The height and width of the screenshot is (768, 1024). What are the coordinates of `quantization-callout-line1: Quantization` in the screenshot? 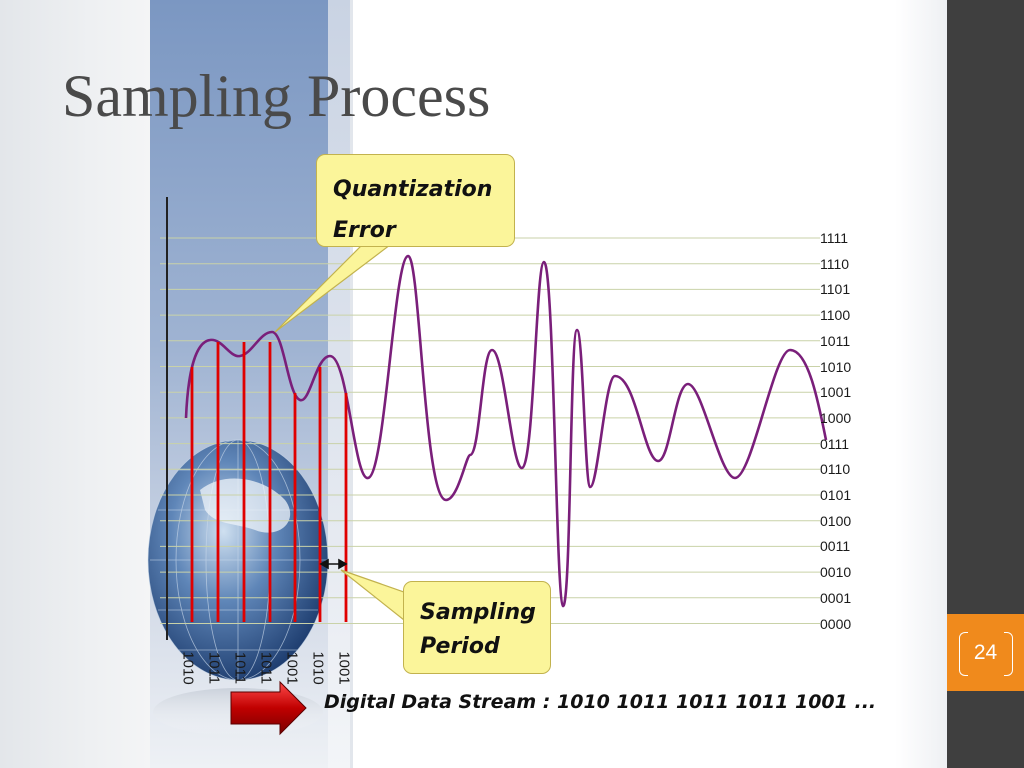 It's located at (413, 189).